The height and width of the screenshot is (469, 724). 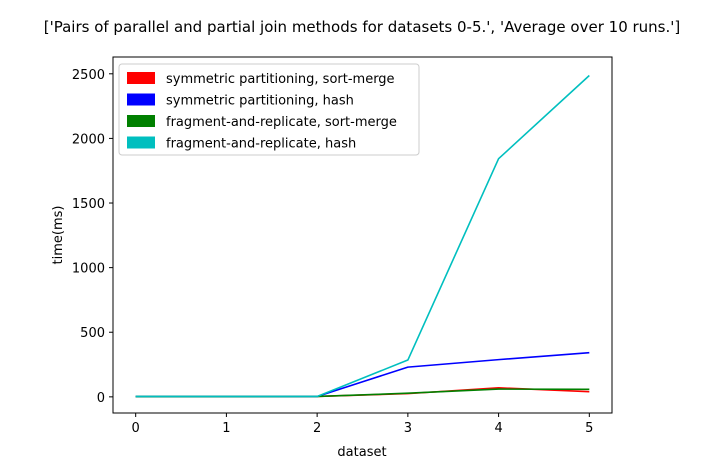 What do you see at coordinates (88, 75) in the screenshot?
I see `y-tick-label: 2500` at bounding box center [88, 75].